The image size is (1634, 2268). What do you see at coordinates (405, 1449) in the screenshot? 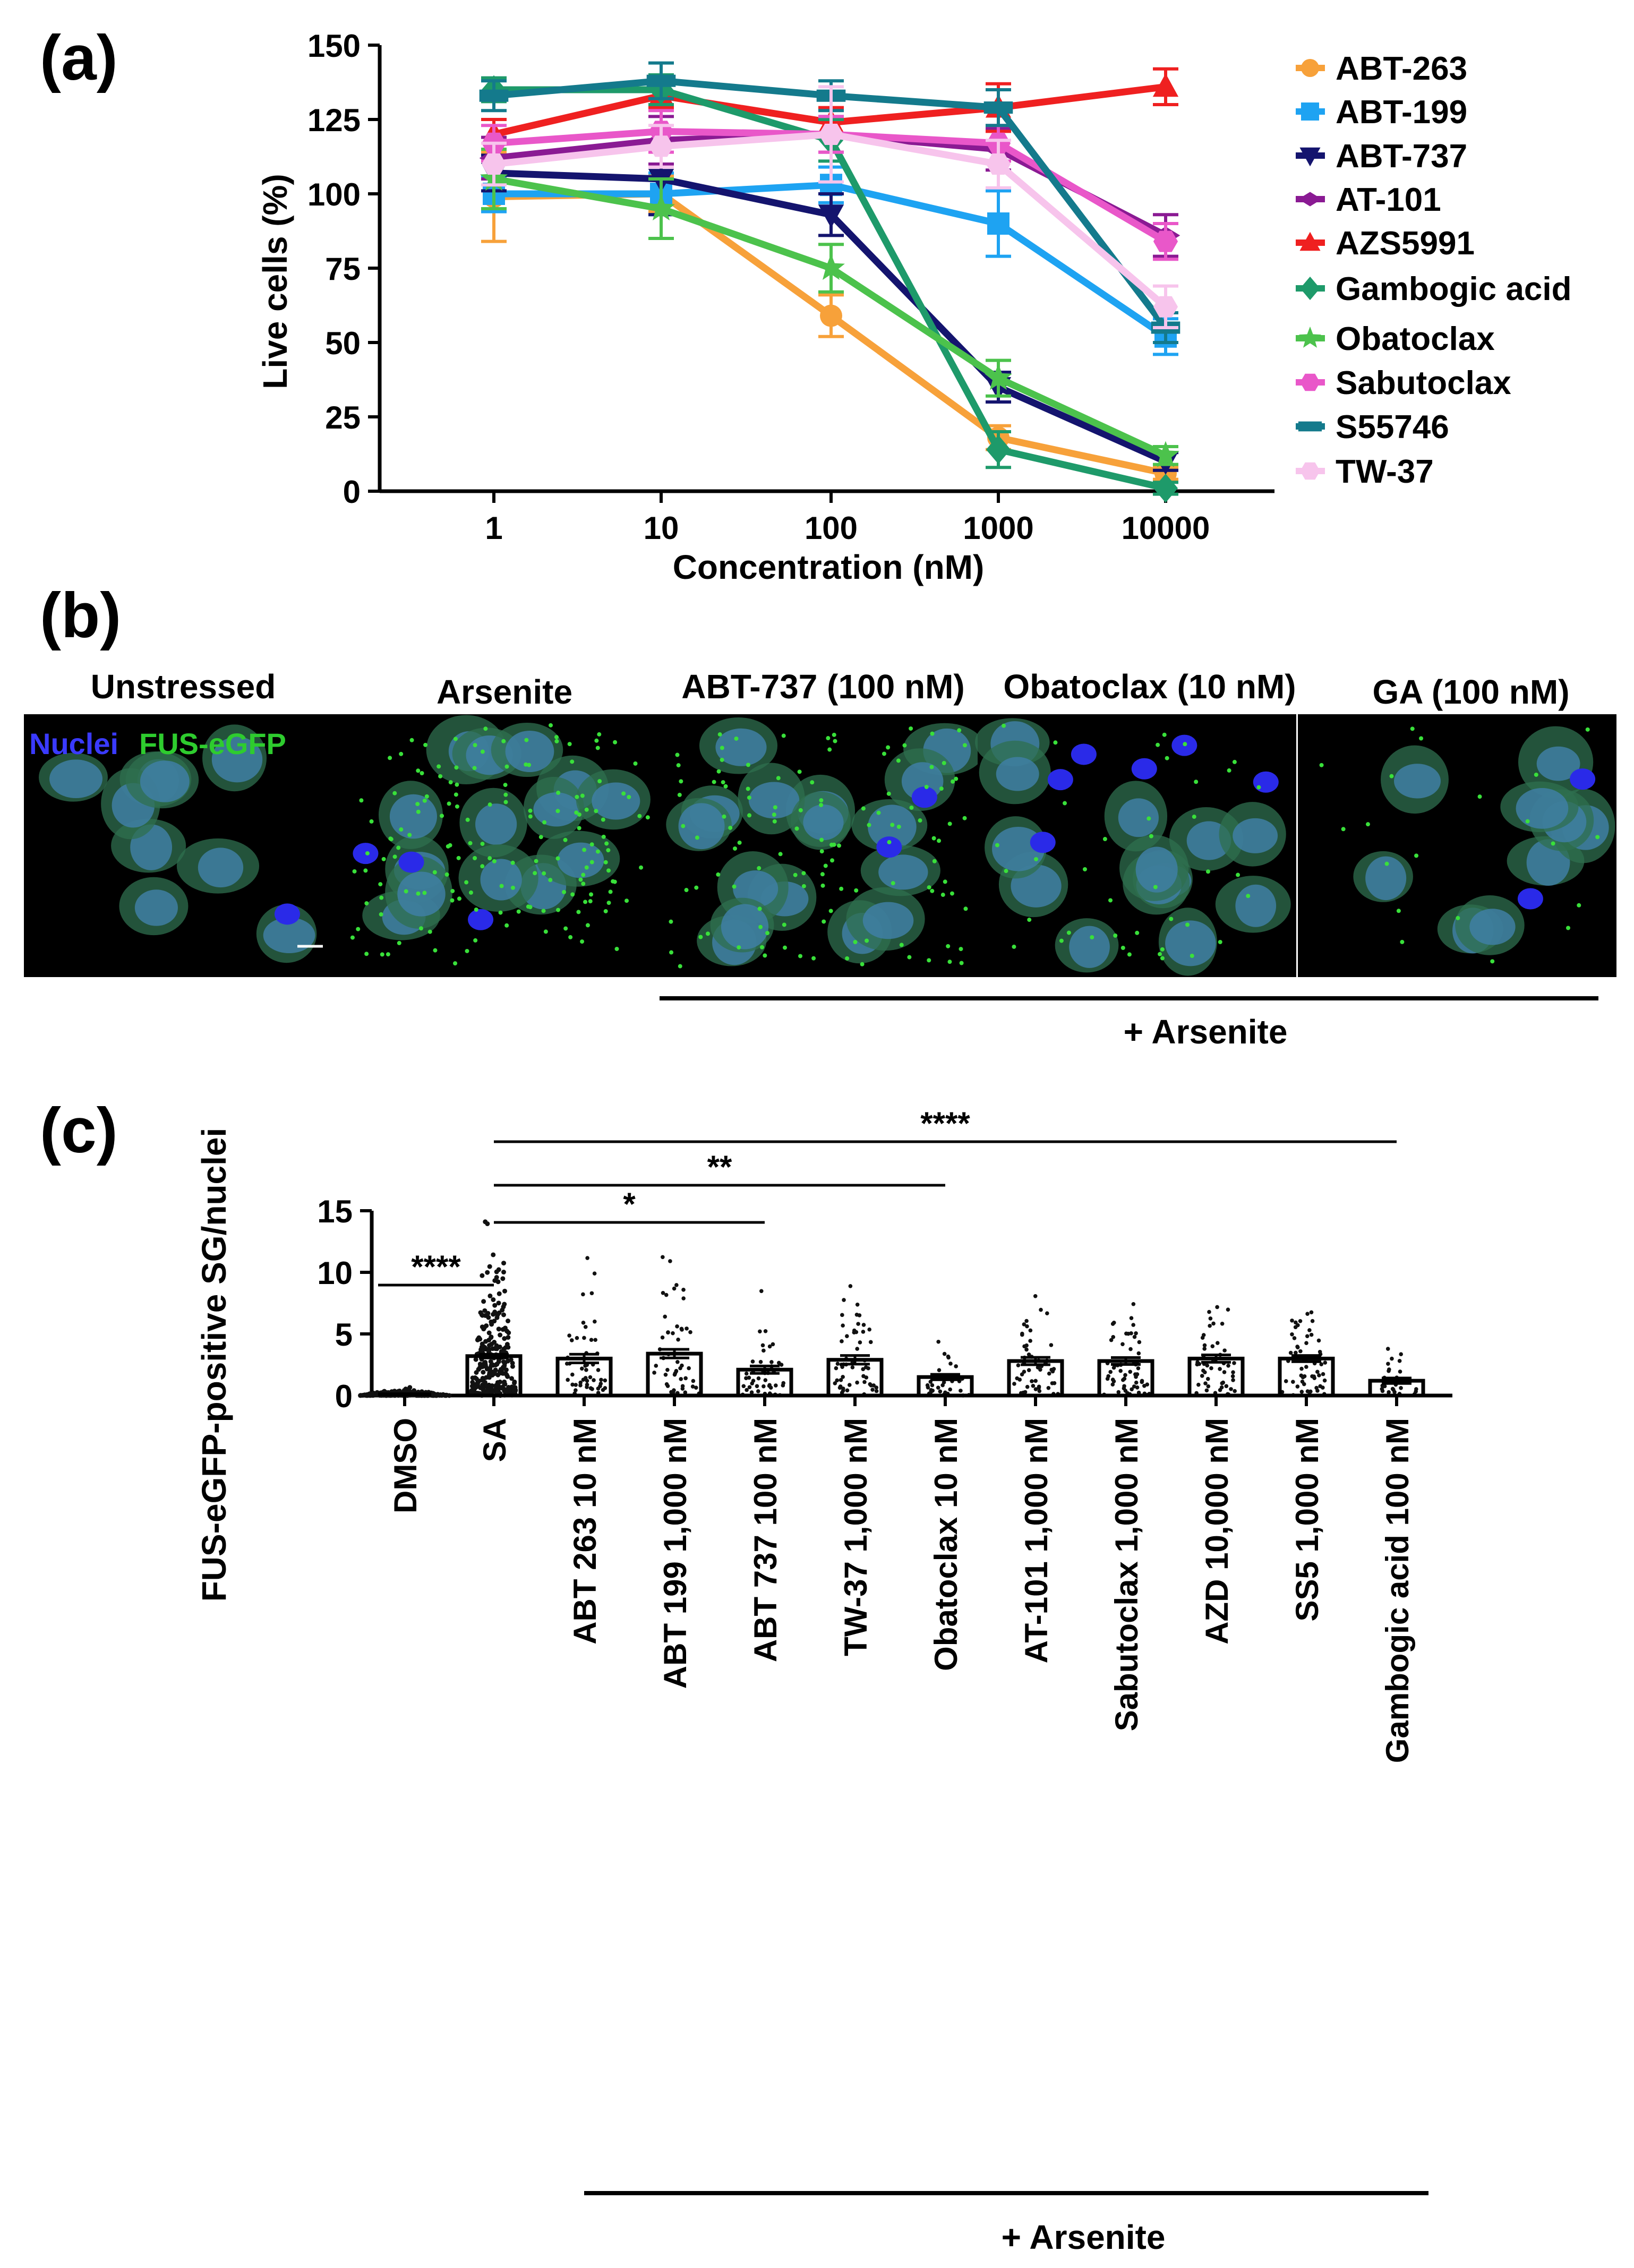
I see `bar-group-0: DMSO` at bounding box center [405, 1449].